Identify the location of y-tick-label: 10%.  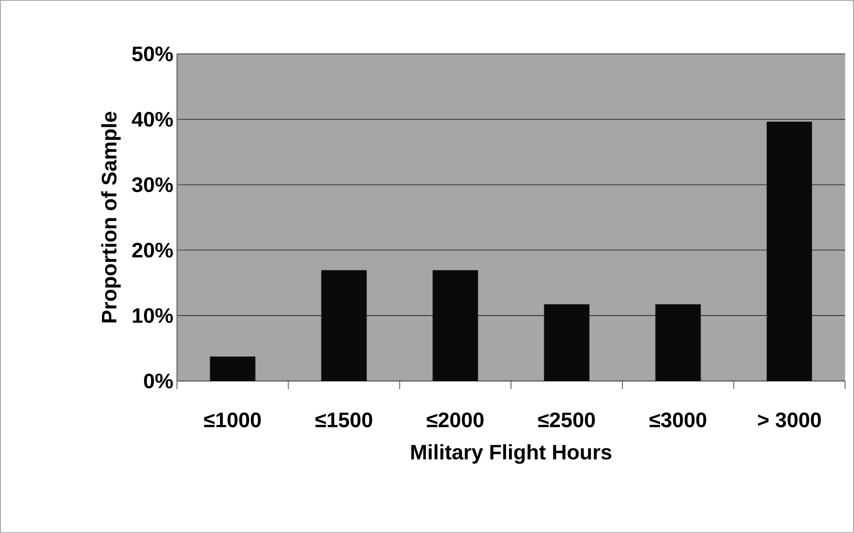
(152, 316).